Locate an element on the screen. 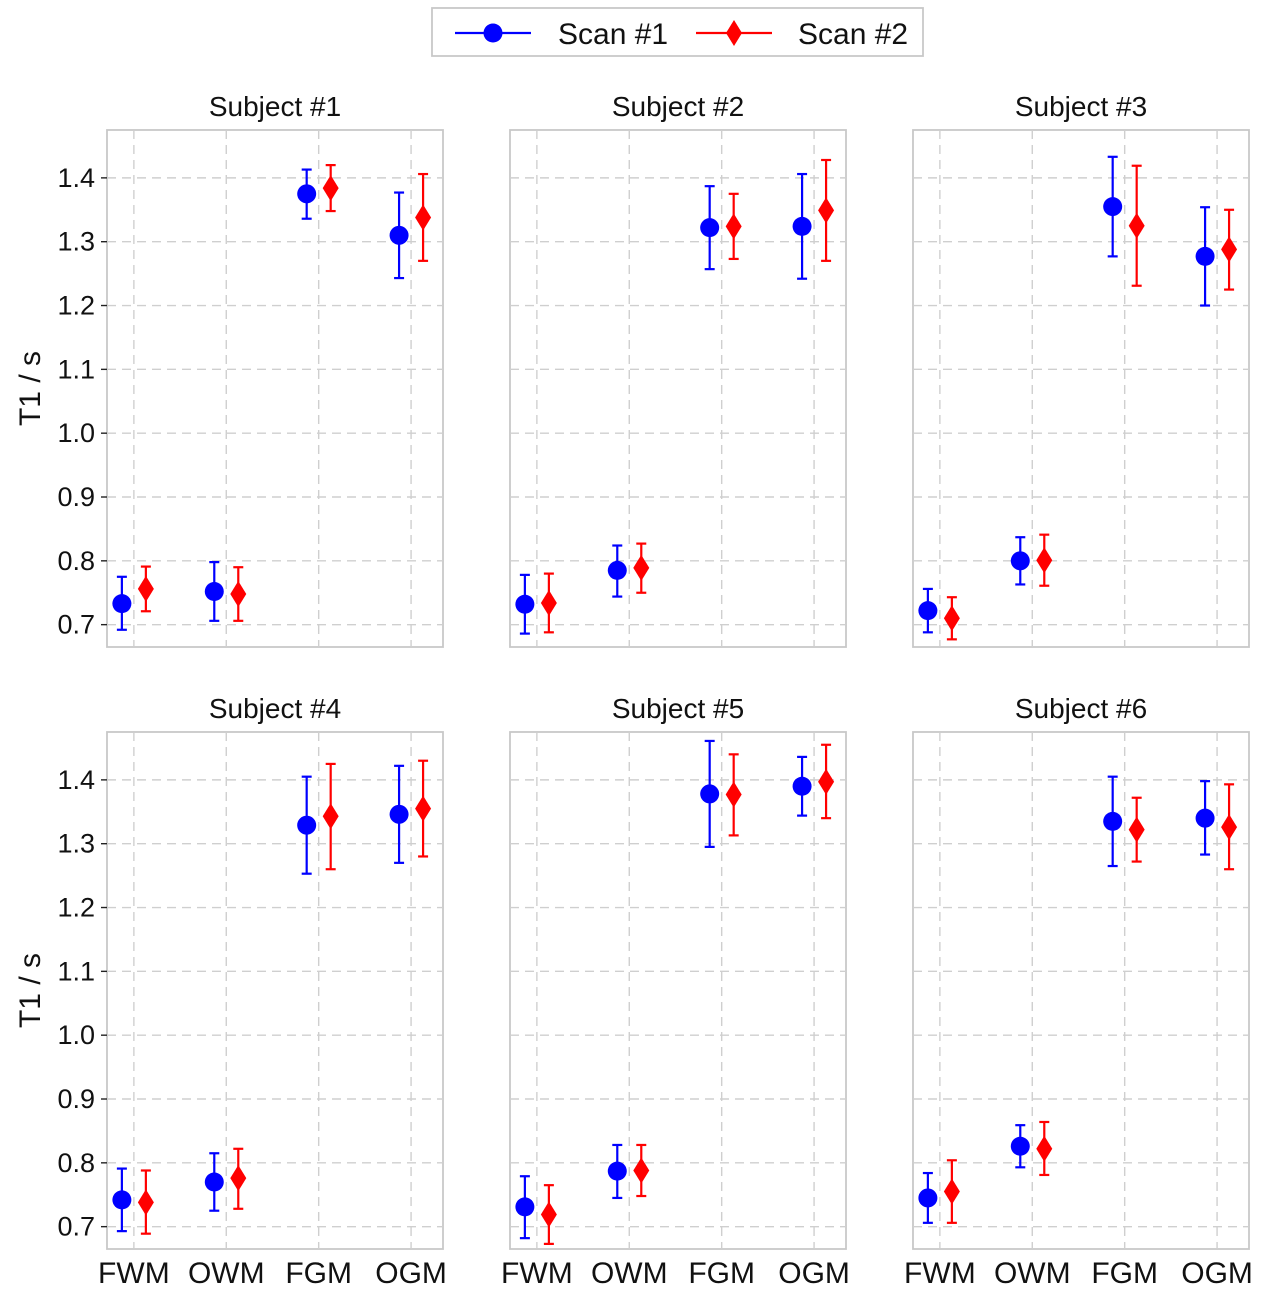 The image size is (1275, 1290). legend-label: Scan #1 is located at coordinates (613, 34).